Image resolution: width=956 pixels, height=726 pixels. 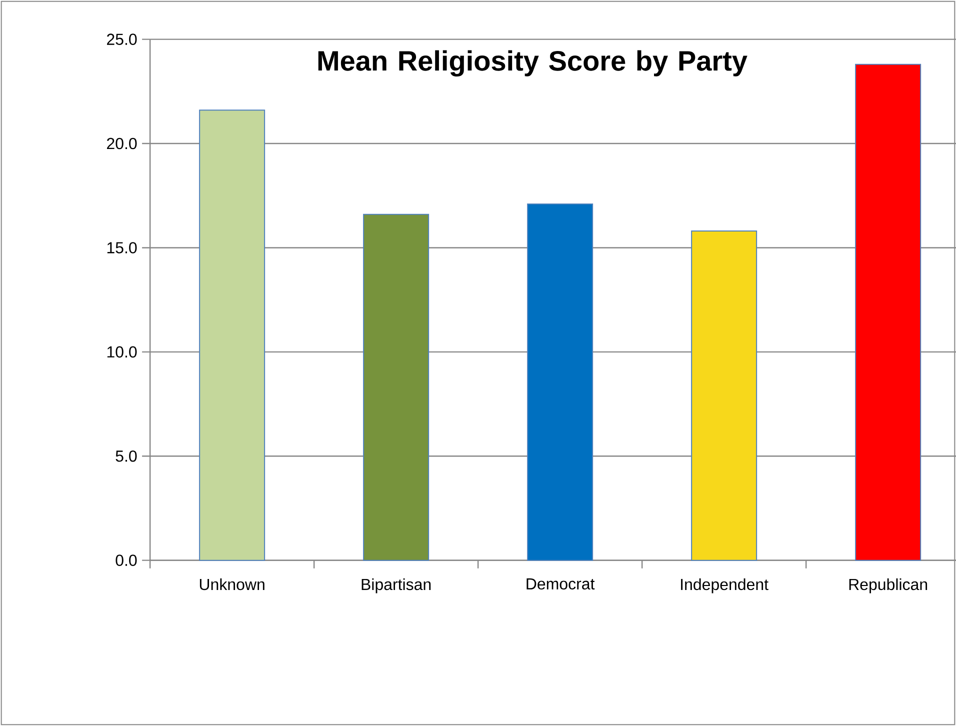 What do you see at coordinates (122, 352) in the screenshot?
I see `y-tick-label: 10.0` at bounding box center [122, 352].